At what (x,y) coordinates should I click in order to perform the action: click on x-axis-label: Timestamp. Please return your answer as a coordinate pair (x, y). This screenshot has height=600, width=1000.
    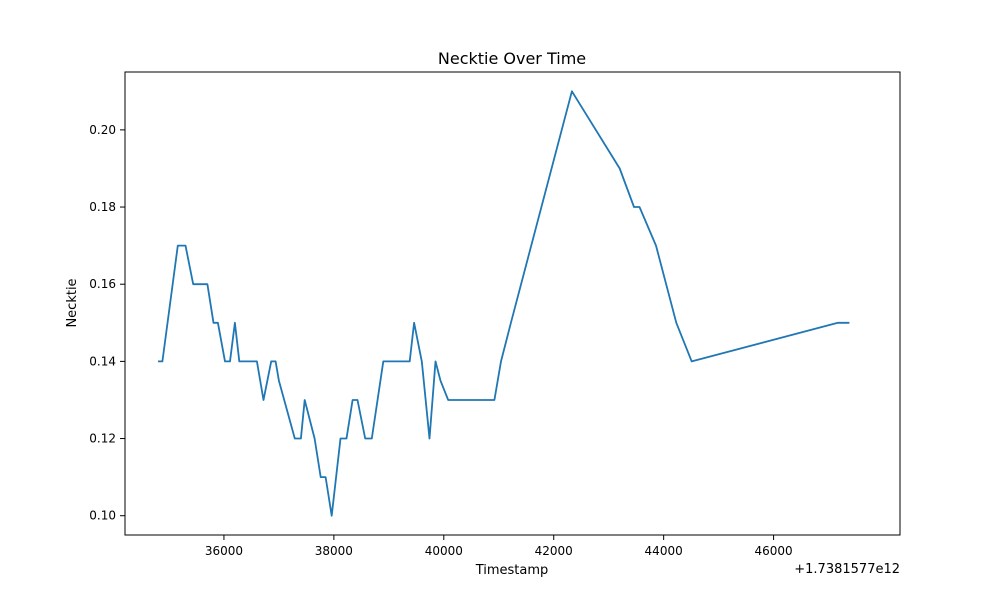
    Looking at the image, I should click on (512, 570).